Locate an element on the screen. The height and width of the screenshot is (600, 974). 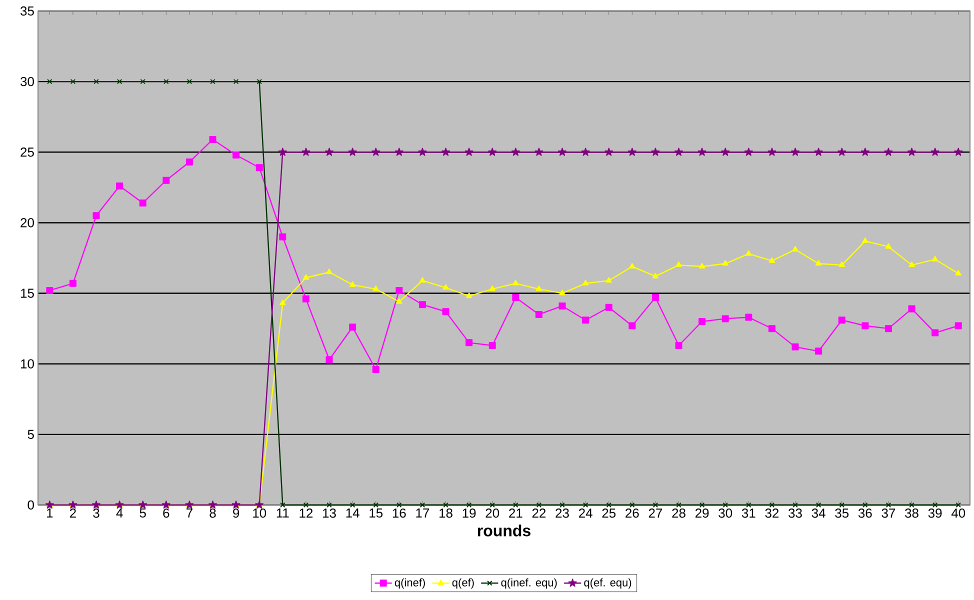
x-tick-label: 17 is located at coordinates (423, 513).